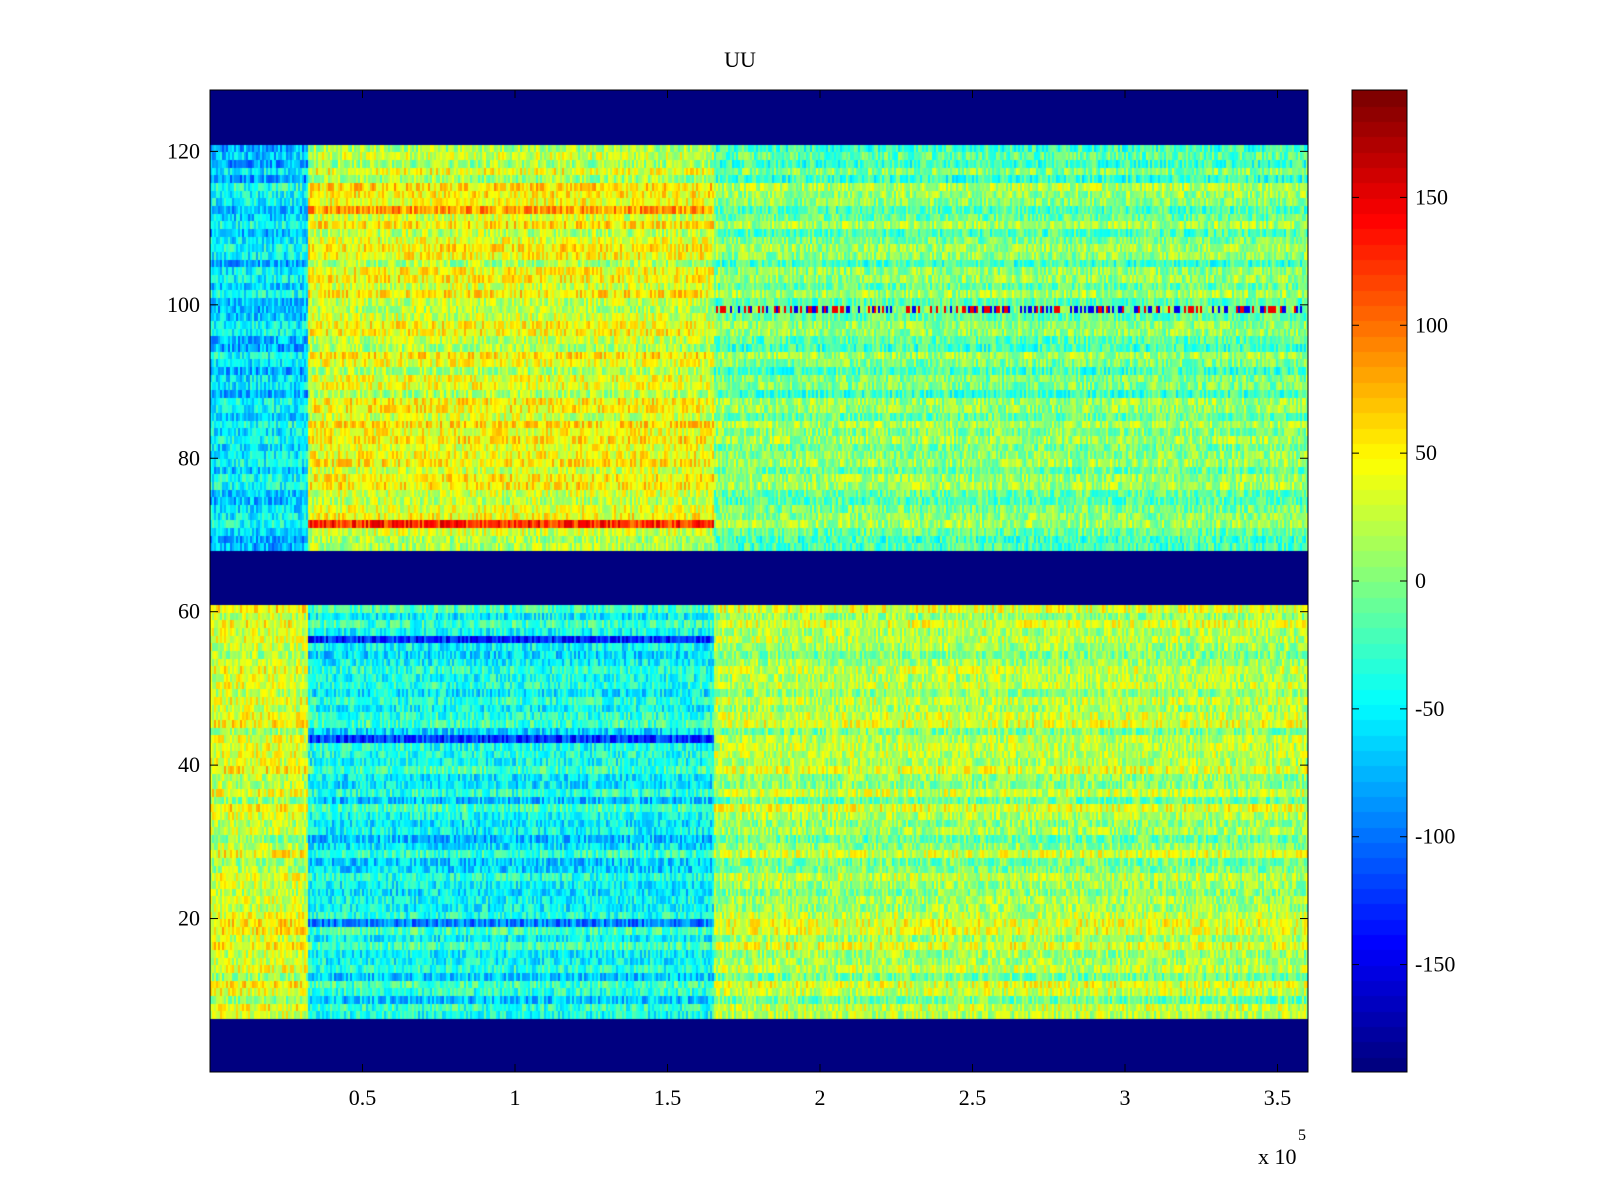  I want to click on x-exponent-base: x 10, so click(1277, 1156).